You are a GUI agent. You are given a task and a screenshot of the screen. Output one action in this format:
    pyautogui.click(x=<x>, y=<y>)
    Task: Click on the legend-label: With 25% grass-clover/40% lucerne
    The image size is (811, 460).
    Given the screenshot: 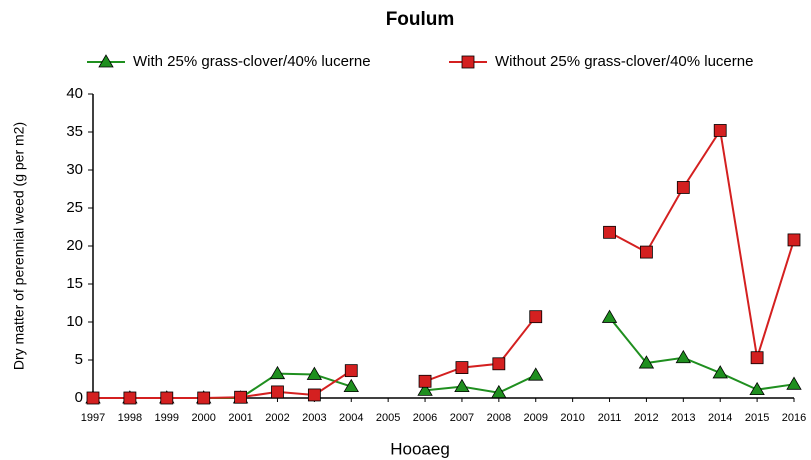 What is the action you would take?
    pyautogui.click(x=252, y=61)
    